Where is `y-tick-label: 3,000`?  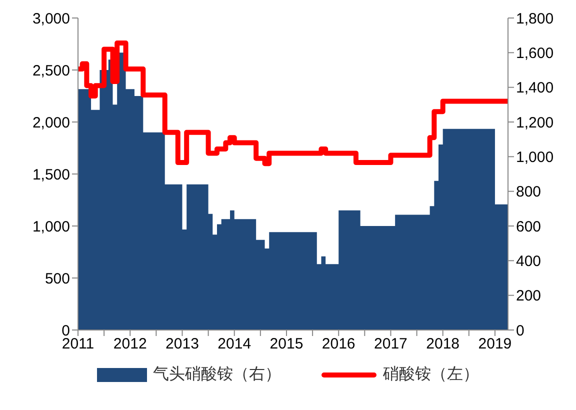
y-tick-label: 3,000 is located at coordinates (51, 19).